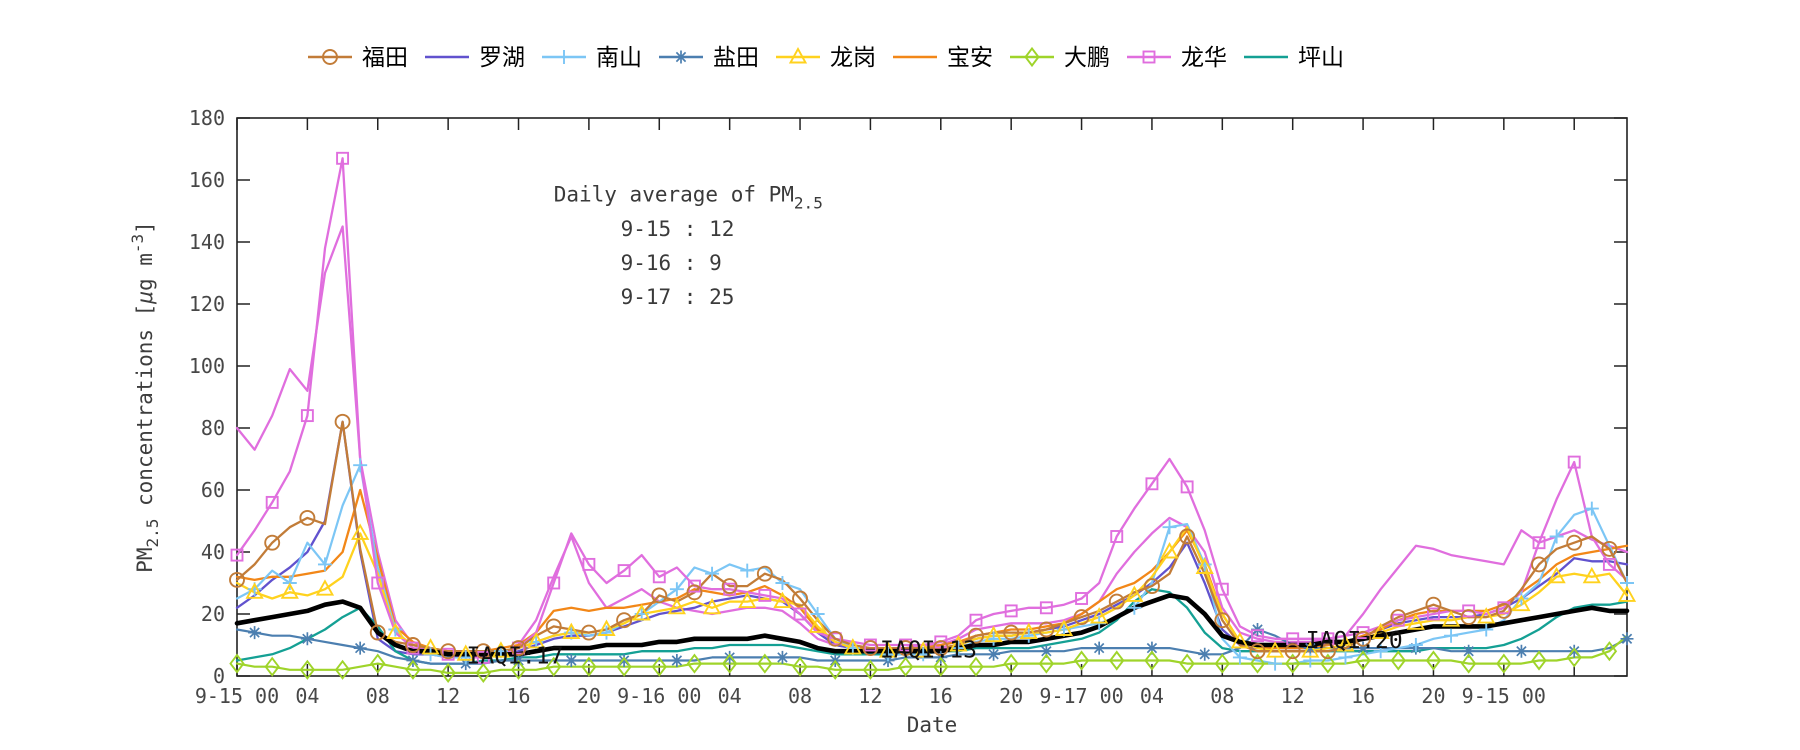 Image resolution: width=1800 pixels, height=750 pixels. Describe the element at coordinates (475, 58) in the screenshot. I see `legend-item-luohu: 罗湖` at that location.